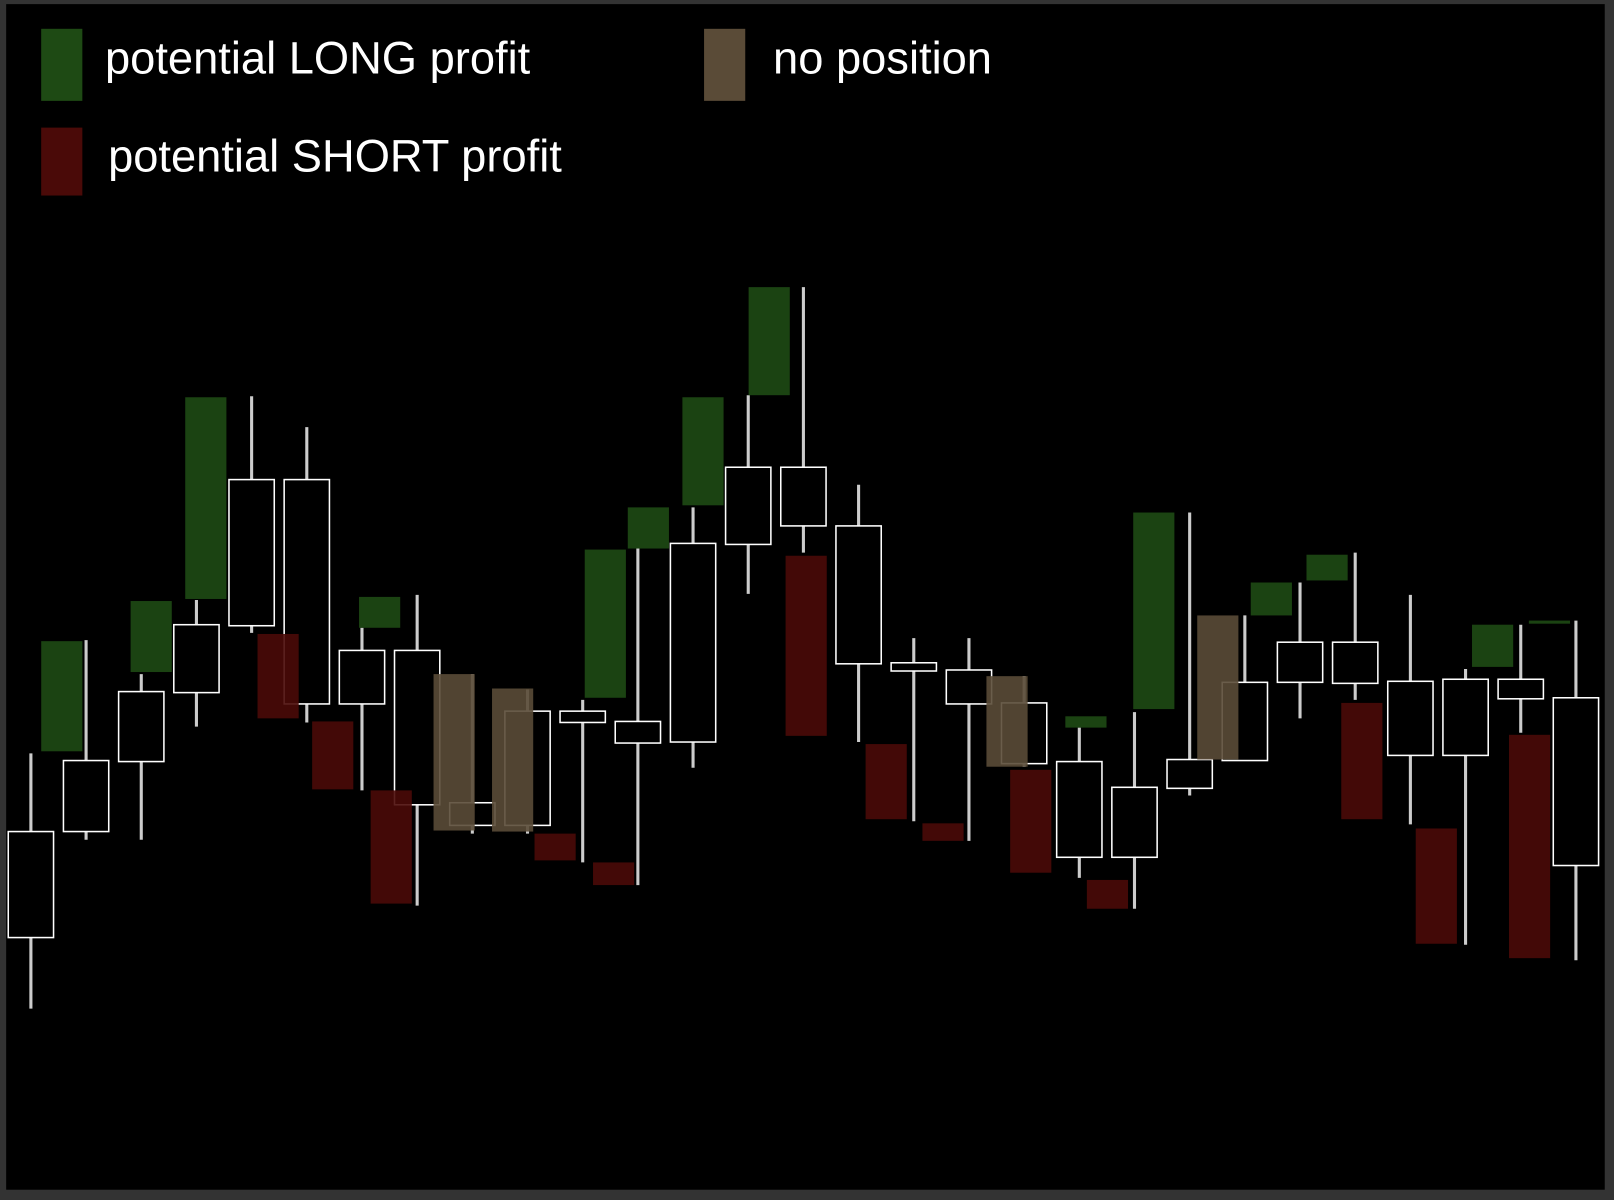  Describe the element at coordinates (335, 155) in the screenshot. I see `legend-label: potential SHORT profit` at that location.